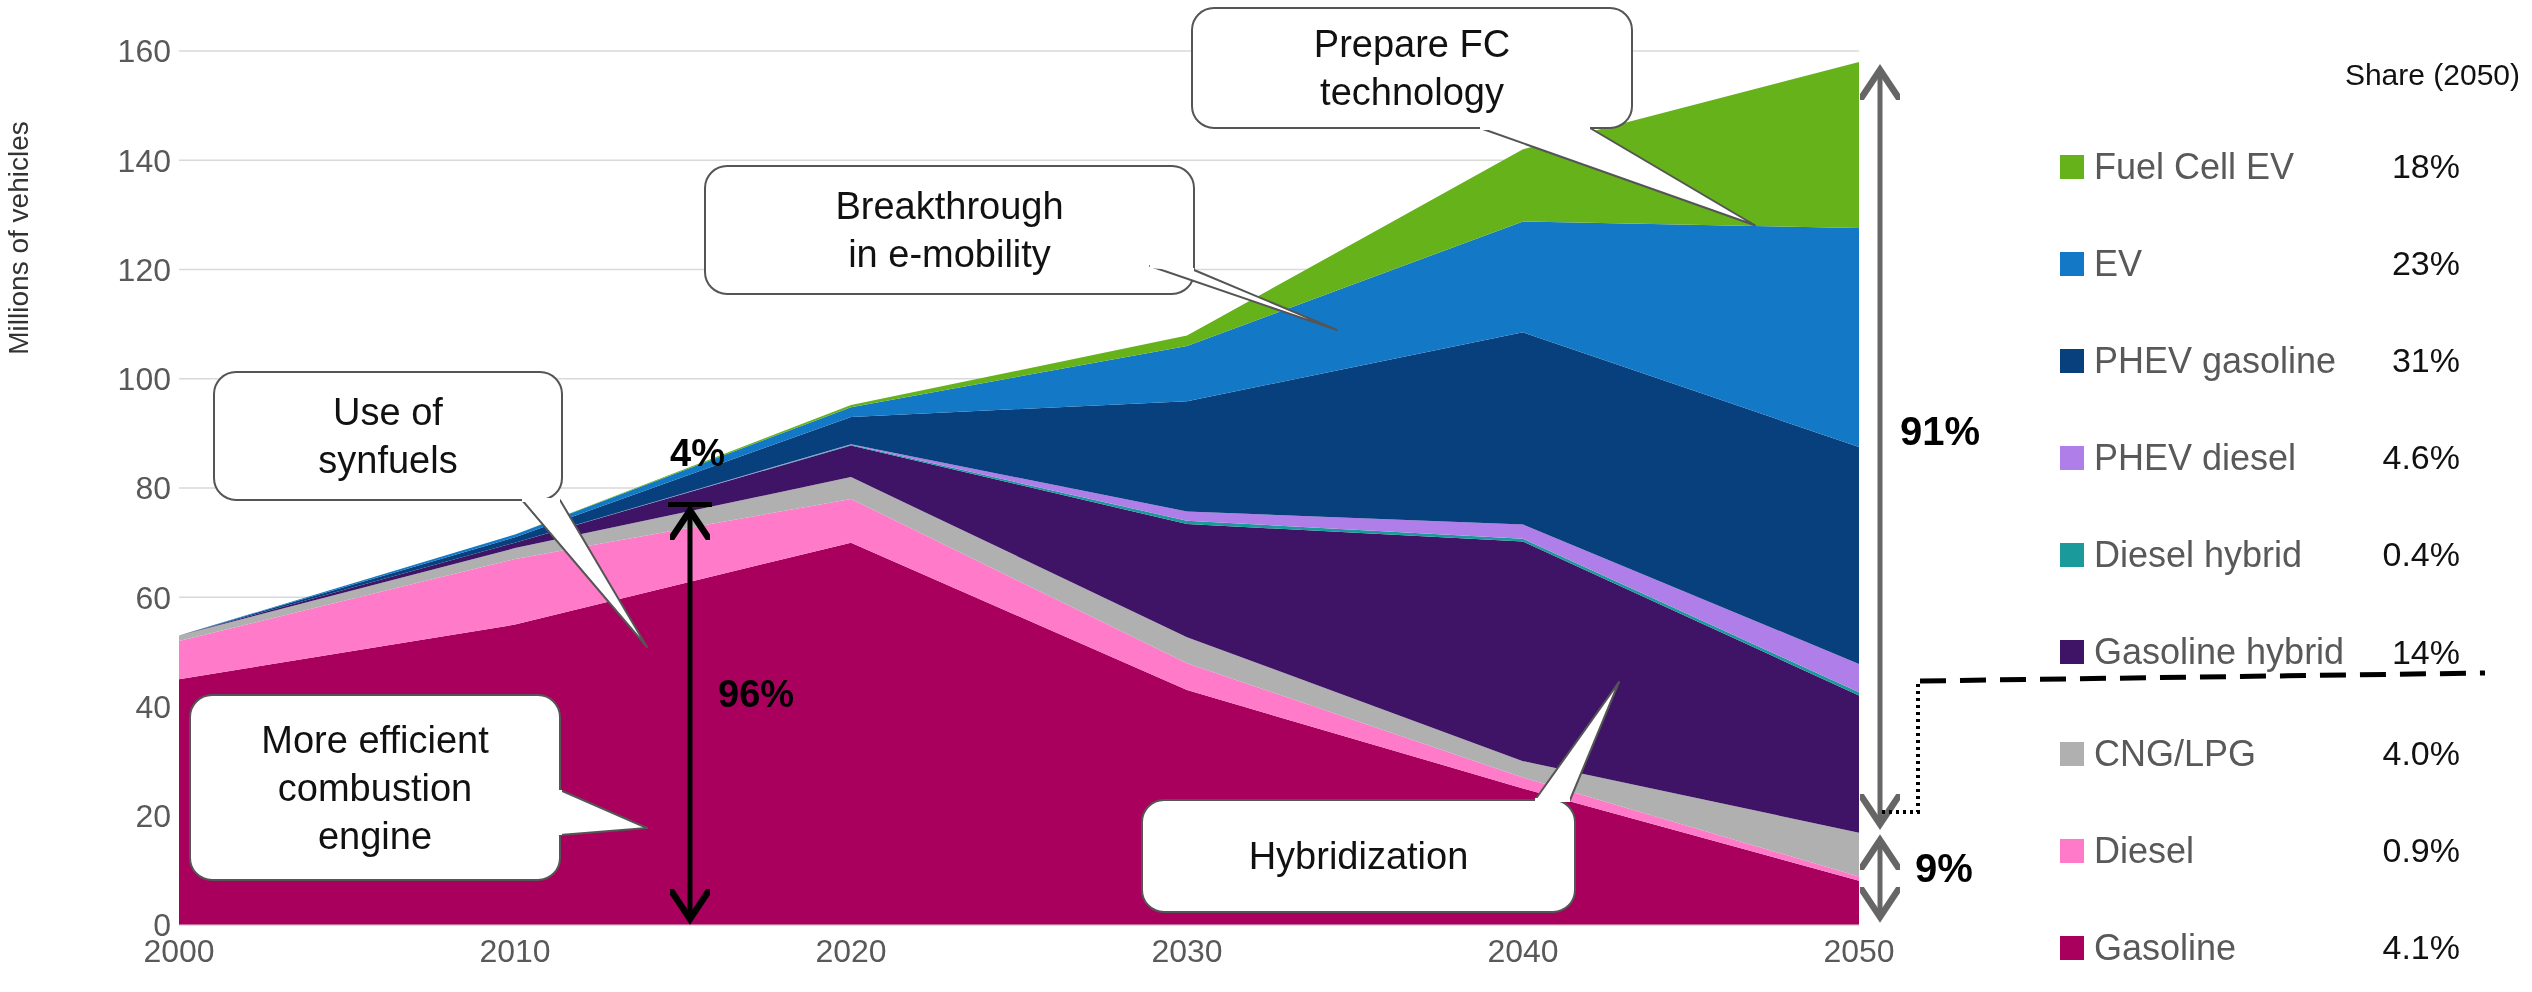  What do you see at coordinates (2420, 850) in the screenshot?
I see `text: 0.9%` at bounding box center [2420, 850].